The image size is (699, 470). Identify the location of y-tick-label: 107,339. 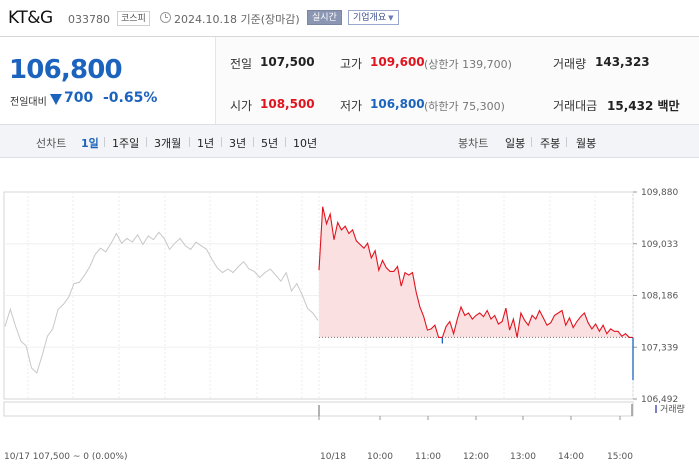
(659, 348).